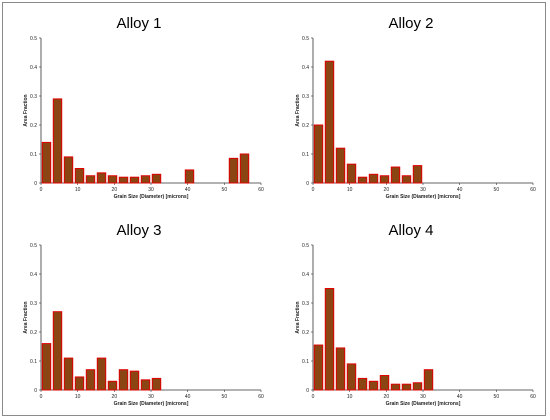  Describe the element at coordinates (411, 23) in the screenshot. I see `chart-title: Alloy 2` at that location.